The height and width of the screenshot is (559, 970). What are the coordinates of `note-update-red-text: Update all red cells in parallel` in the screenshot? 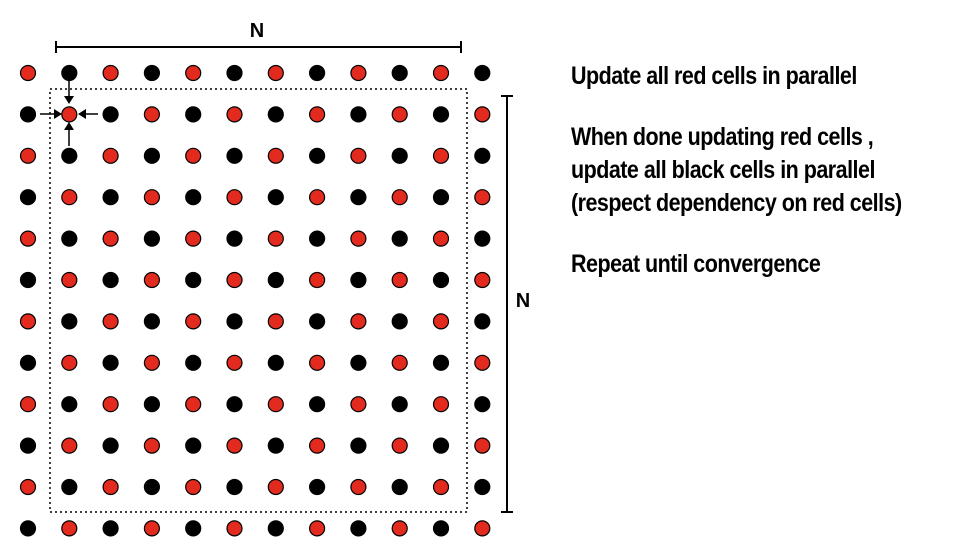 It's located at (714, 76).